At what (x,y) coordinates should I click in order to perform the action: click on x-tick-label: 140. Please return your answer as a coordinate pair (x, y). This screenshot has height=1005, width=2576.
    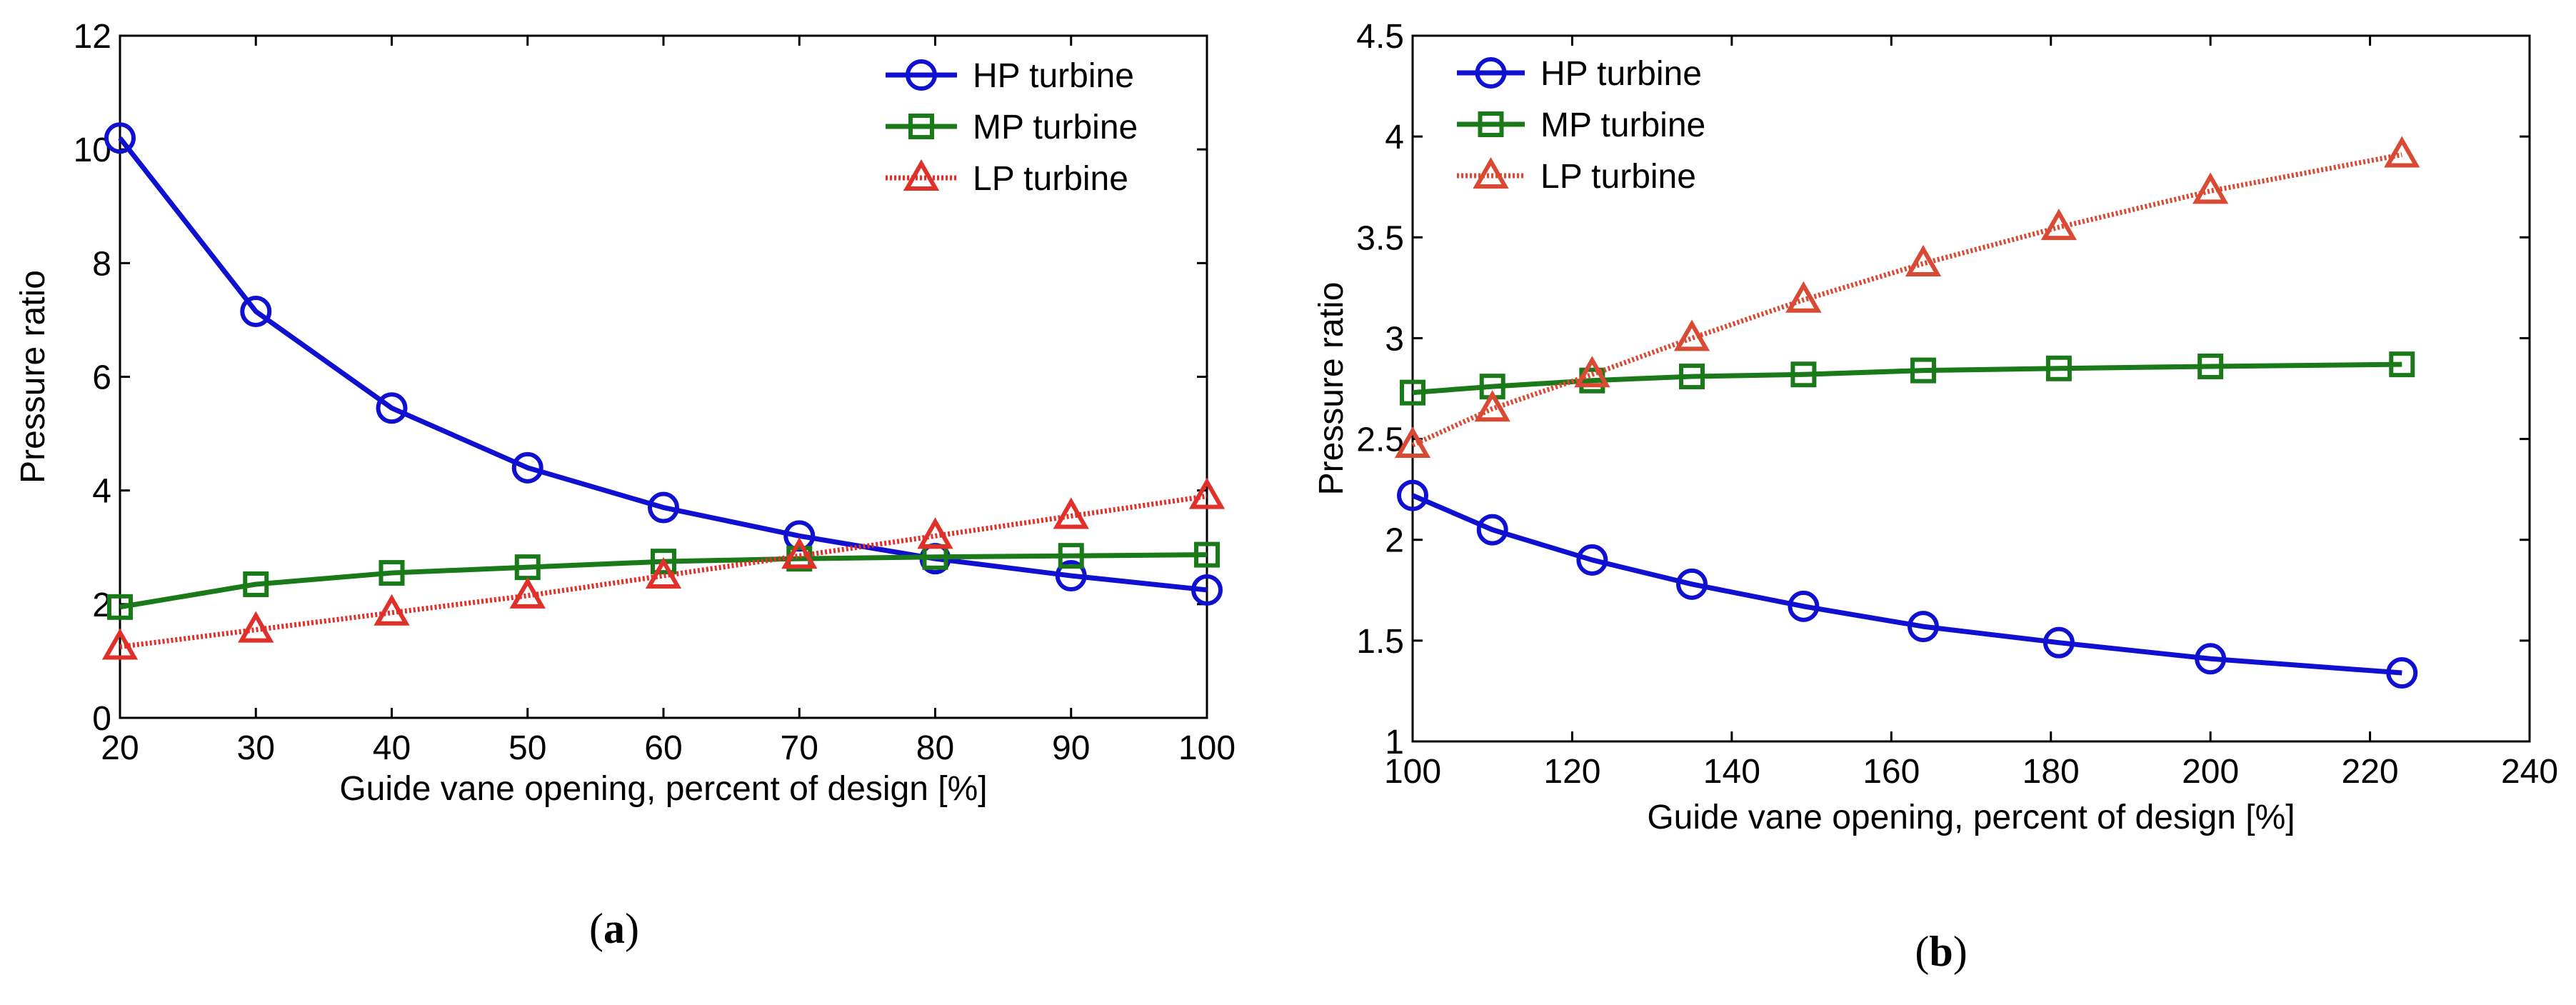
    Looking at the image, I should click on (1731, 772).